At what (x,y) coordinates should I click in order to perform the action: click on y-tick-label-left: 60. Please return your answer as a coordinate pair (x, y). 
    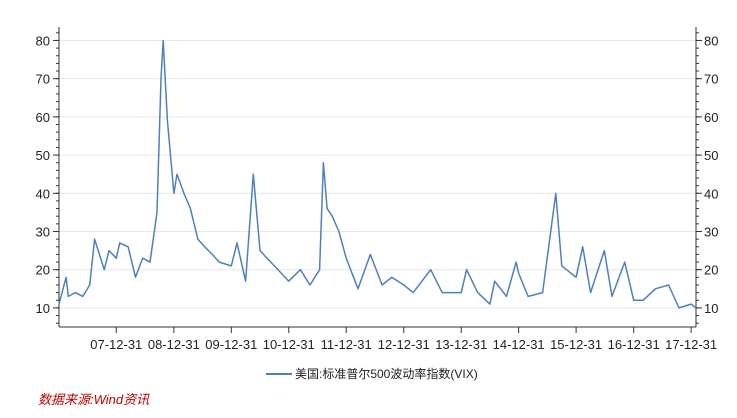
    Looking at the image, I should click on (43, 117).